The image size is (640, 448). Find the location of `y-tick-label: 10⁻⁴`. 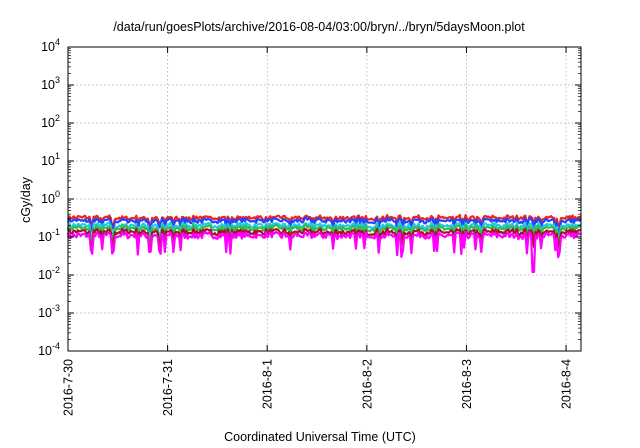

y-tick-label: 10⁻⁴ is located at coordinates (49, 349).